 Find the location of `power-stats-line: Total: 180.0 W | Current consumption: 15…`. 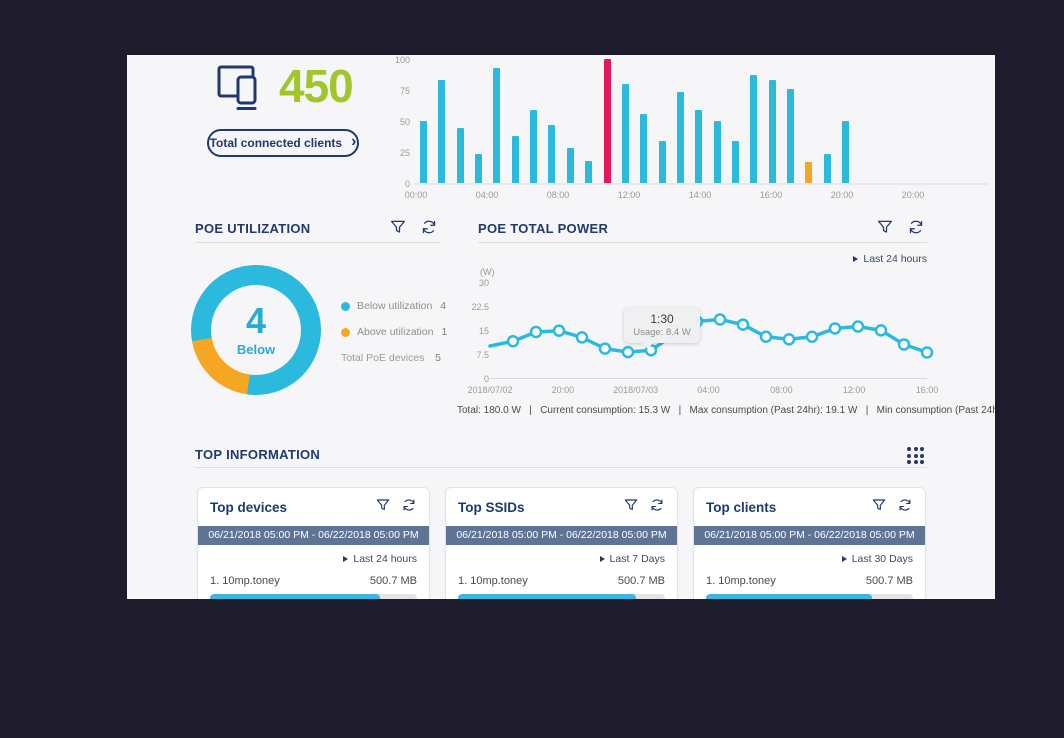

power-stats-line: Total: 180.0 W | Current consumption: 15… is located at coordinates (726, 410).